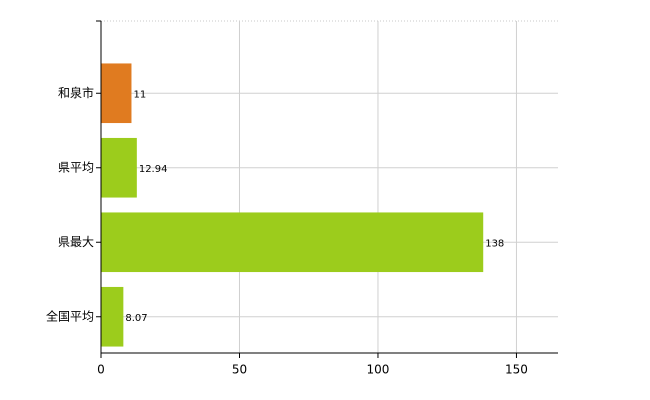  Describe the element at coordinates (239, 370) in the screenshot. I see `x-tick-label: 50` at that location.